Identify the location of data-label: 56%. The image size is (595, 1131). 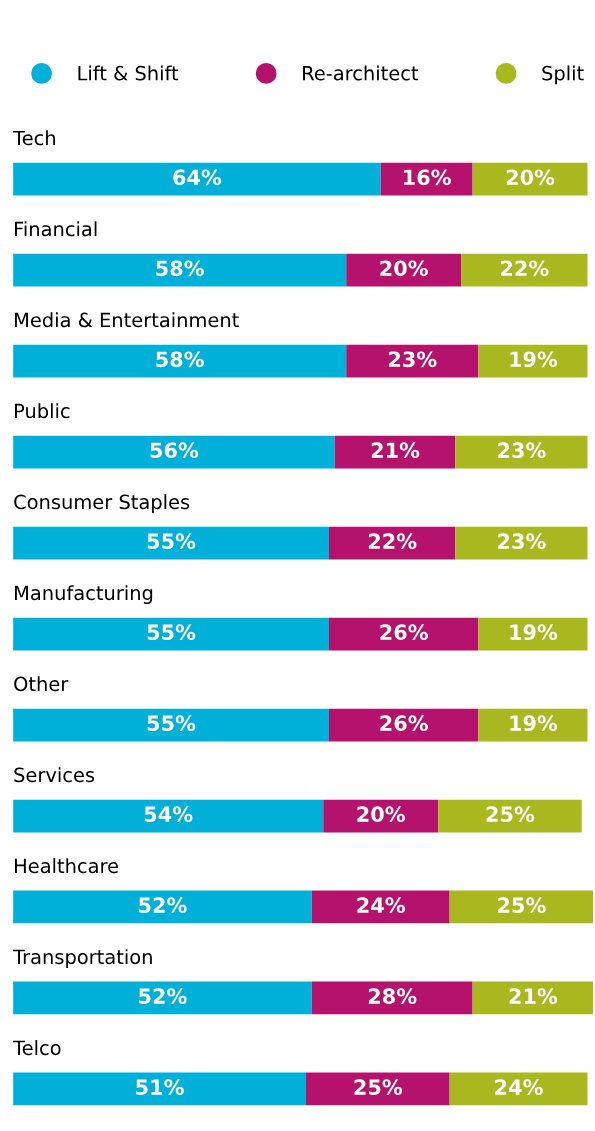
(174, 450).